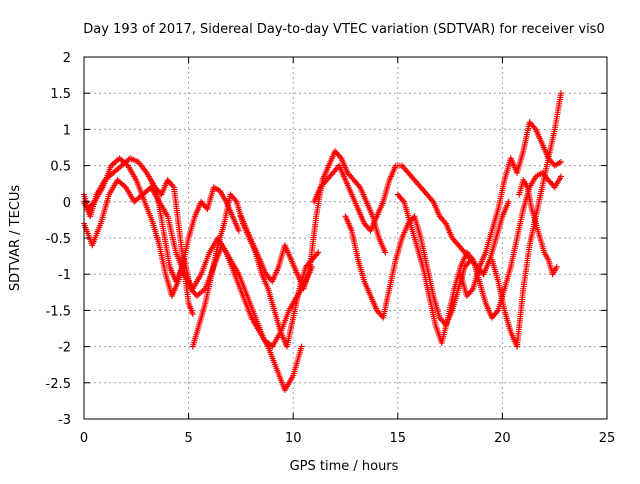 The image size is (640, 484). What do you see at coordinates (67, 203) in the screenshot?
I see `y-tick-label: 0` at bounding box center [67, 203].